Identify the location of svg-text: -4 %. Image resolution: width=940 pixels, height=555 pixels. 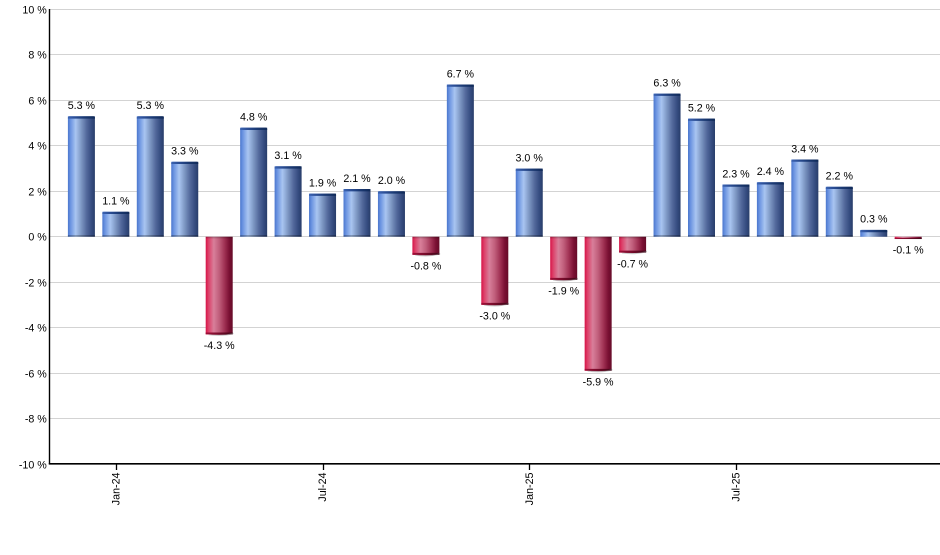
(36, 329).